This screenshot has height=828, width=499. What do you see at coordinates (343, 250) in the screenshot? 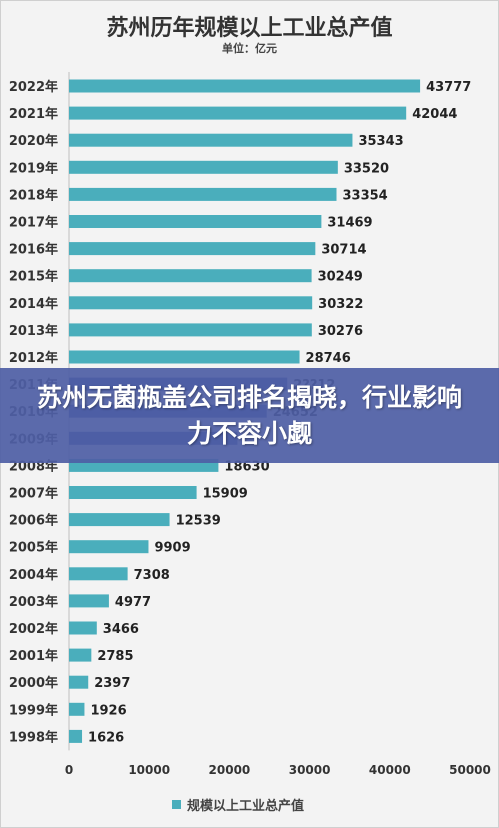
I see `data-label: 30714` at bounding box center [343, 250].